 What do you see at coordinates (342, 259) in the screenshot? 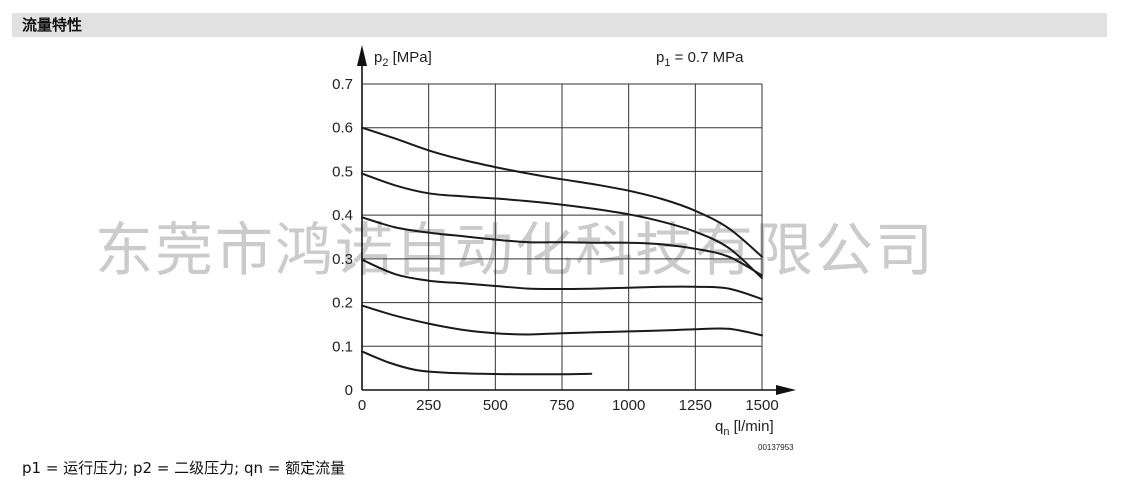
I see `y-tick-label: 0.3` at bounding box center [342, 259].